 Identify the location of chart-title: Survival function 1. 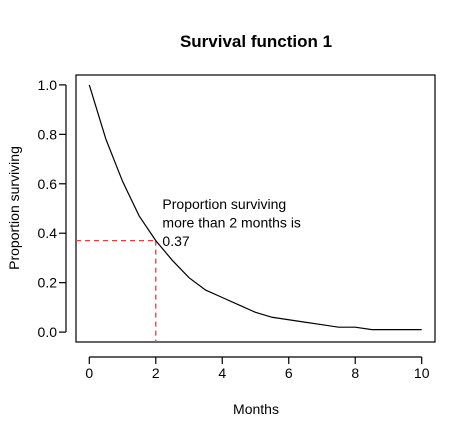
(256, 41).